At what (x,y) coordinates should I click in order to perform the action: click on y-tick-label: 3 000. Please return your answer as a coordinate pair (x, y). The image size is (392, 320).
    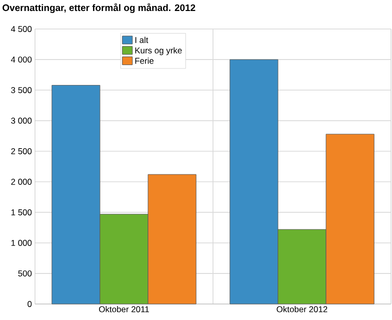
    Looking at the image, I should click on (21, 121).